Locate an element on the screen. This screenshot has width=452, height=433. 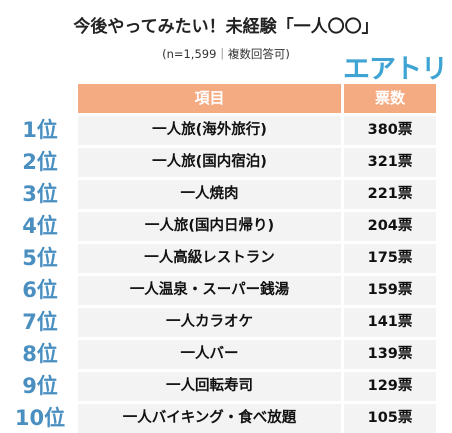
item-cell: 一人旅(国内日帰り) is located at coordinates (209, 226).